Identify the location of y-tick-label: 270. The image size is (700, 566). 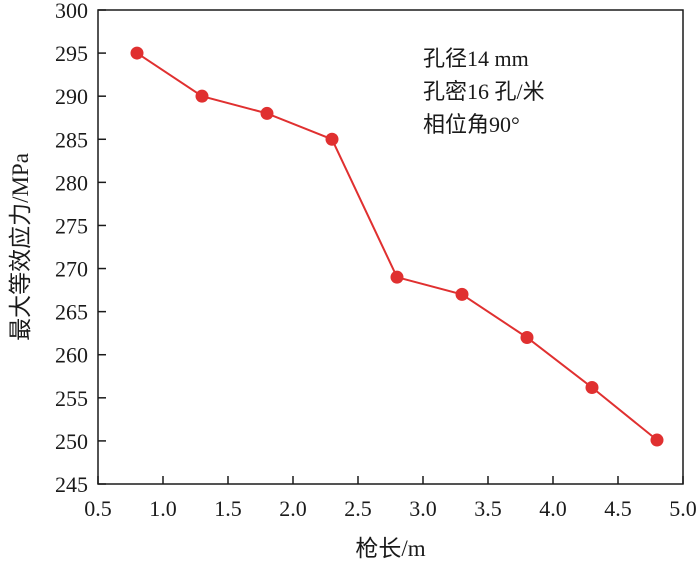
(71, 269).